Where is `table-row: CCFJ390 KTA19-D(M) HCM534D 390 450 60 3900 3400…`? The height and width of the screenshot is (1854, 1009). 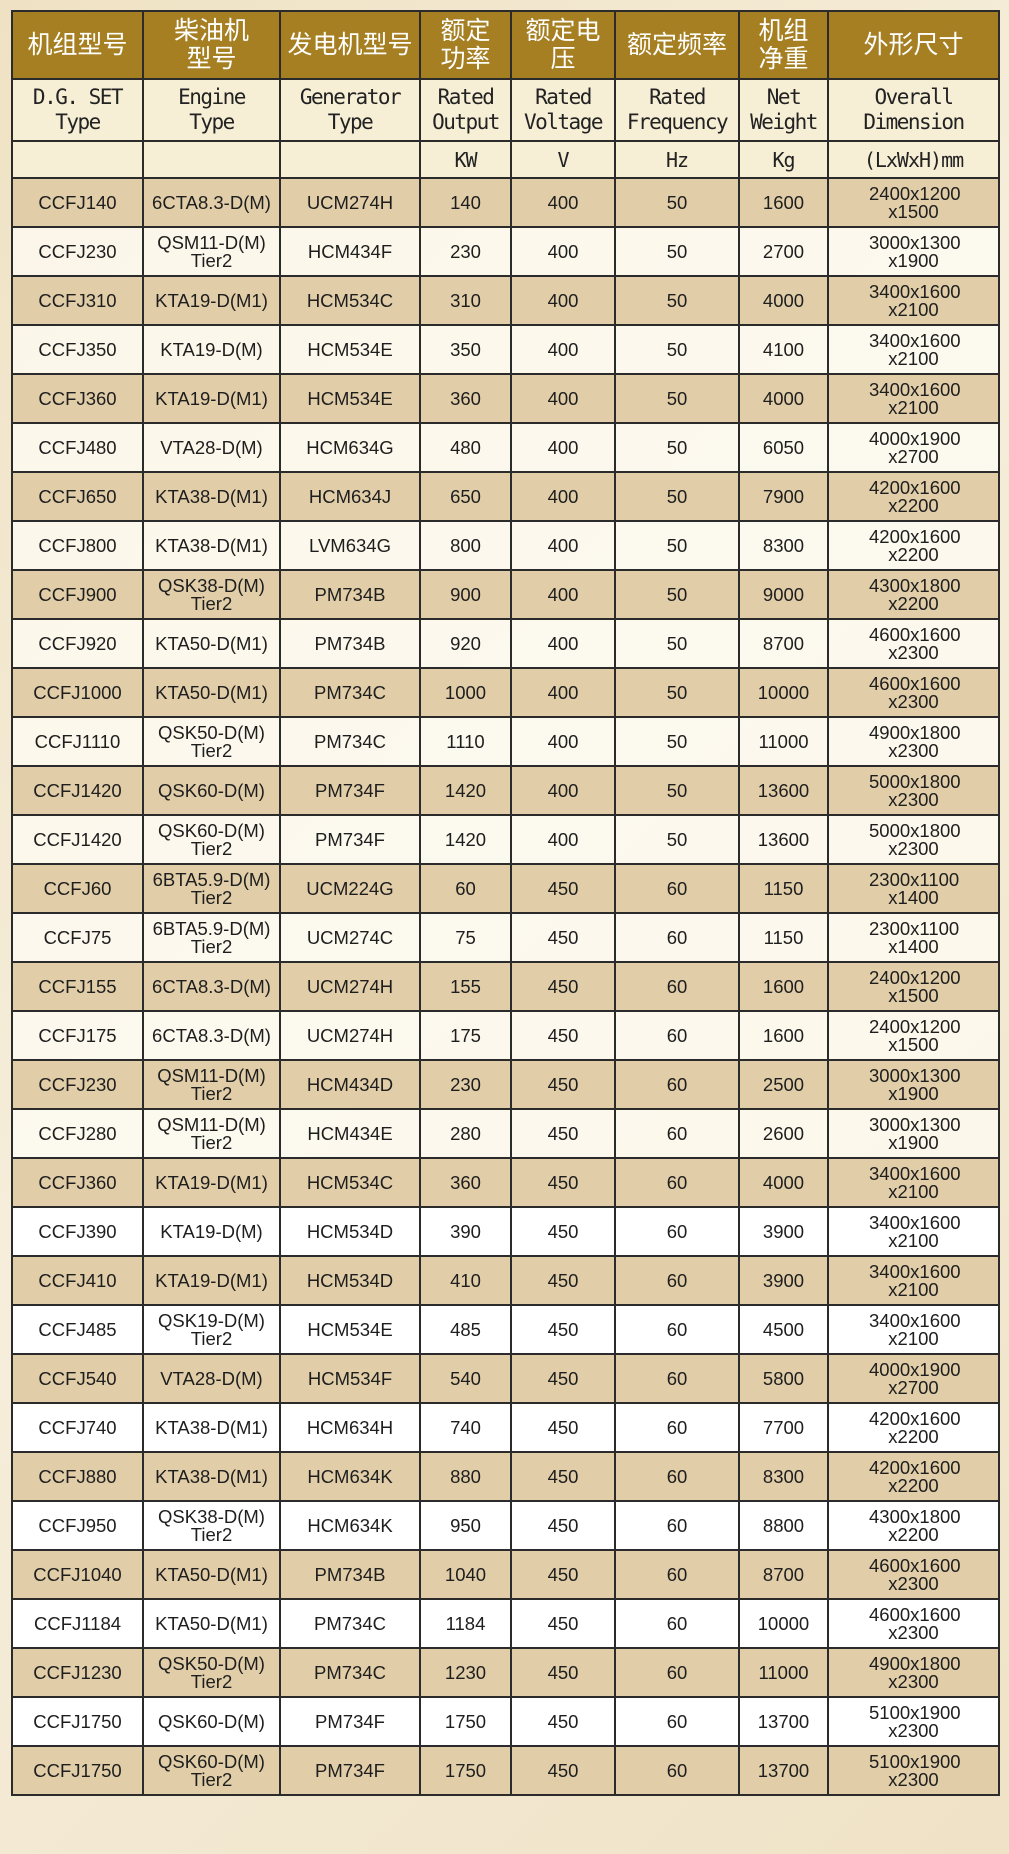 table-row: CCFJ390 KTA19-D(M) HCM534D 390 450 60 3900 3400… is located at coordinates (505, 1231).